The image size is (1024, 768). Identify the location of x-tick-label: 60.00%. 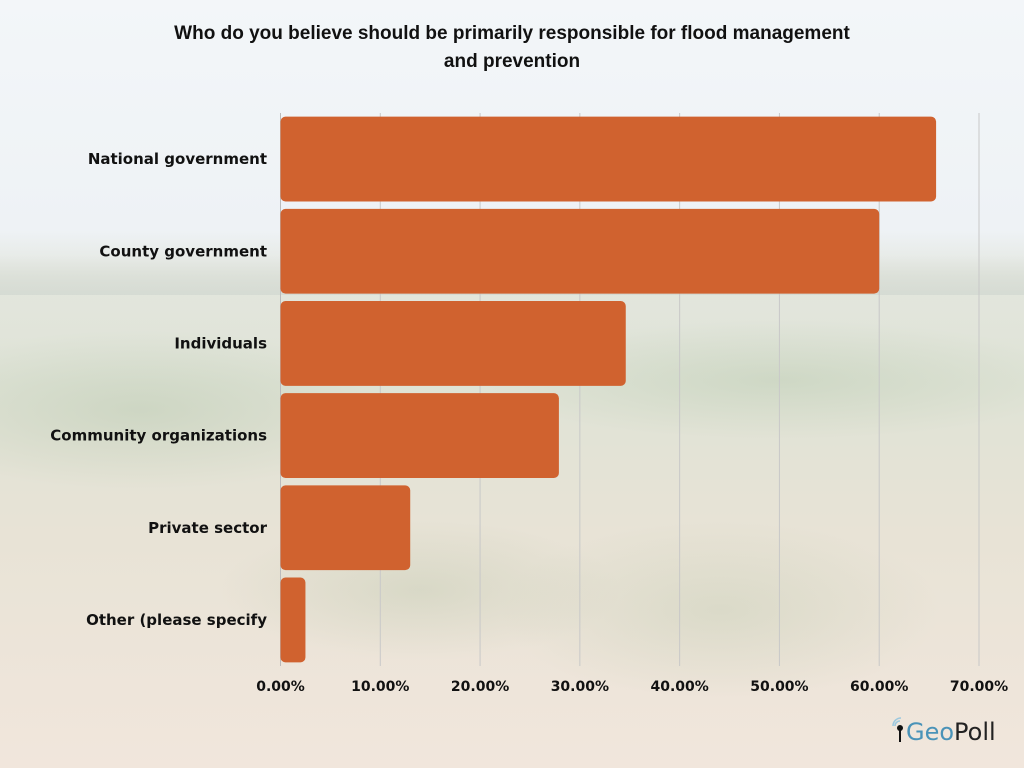
(879, 687).